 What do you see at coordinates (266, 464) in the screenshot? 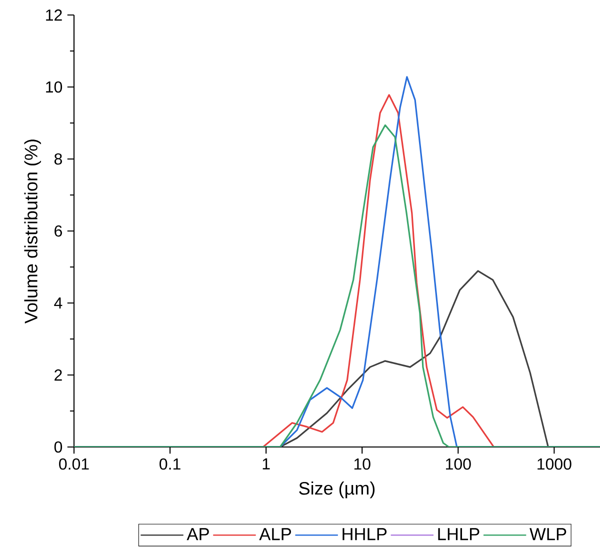
I see `x-tick-label: 1` at bounding box center [266, 464].